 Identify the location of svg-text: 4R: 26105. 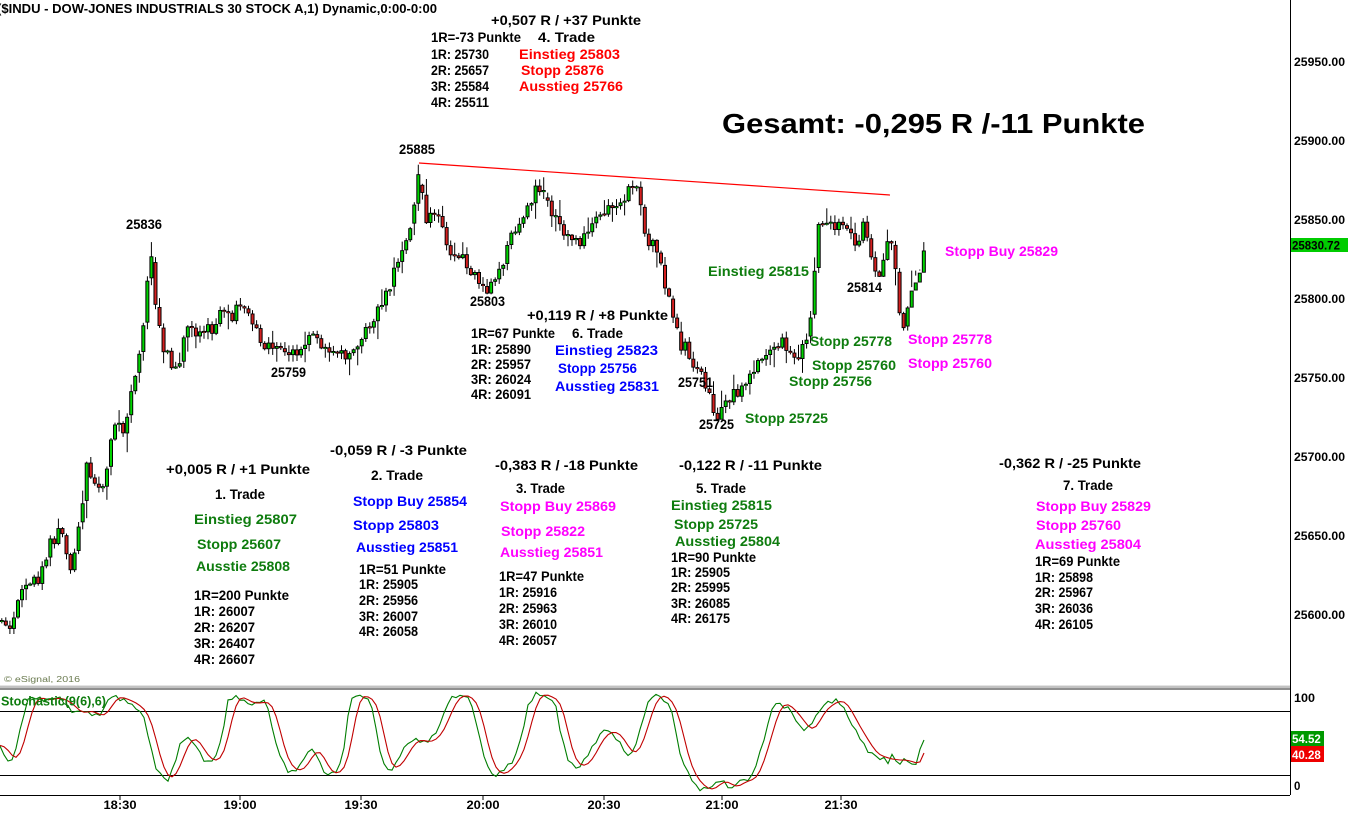
(1064, 624).